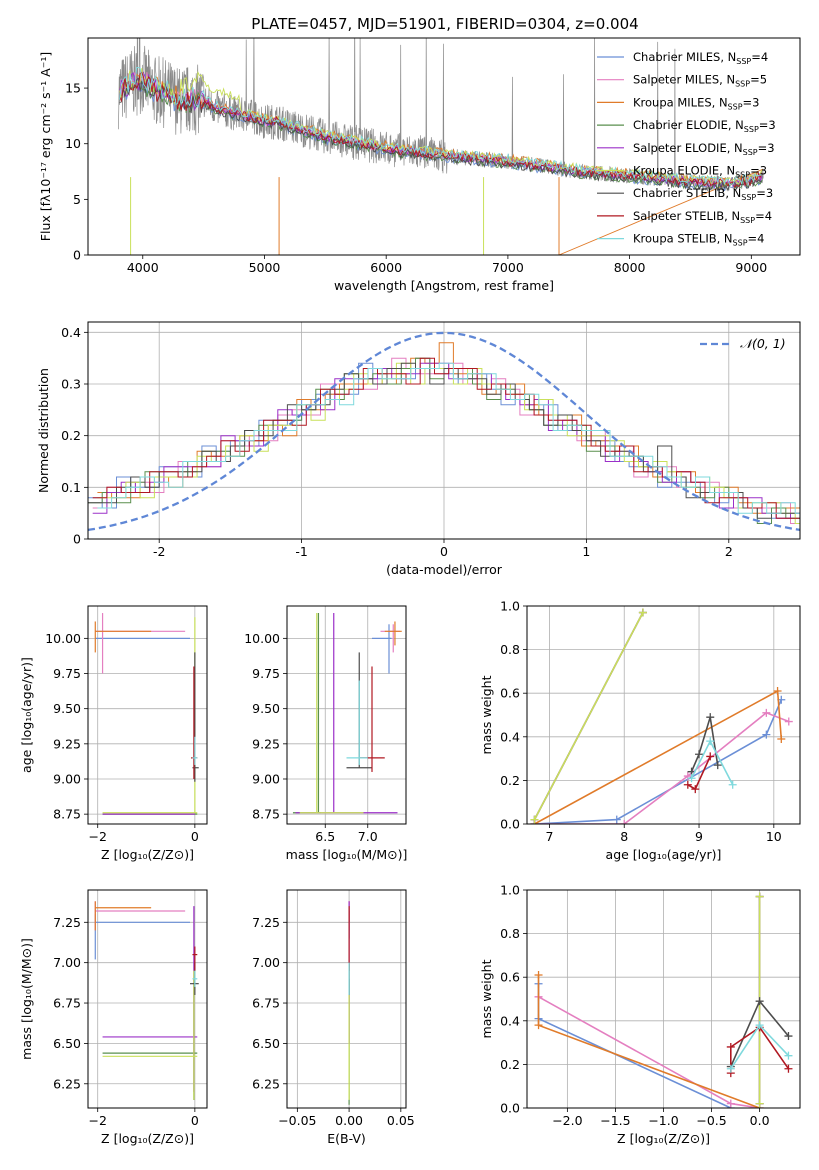 Image resolution: width=819 pixels, height=1170 pixels. What do you see at coordinates (662, 767) in the screenshot?
I see `weight-line-salpeter-miles` at bounding box center [662, 767].